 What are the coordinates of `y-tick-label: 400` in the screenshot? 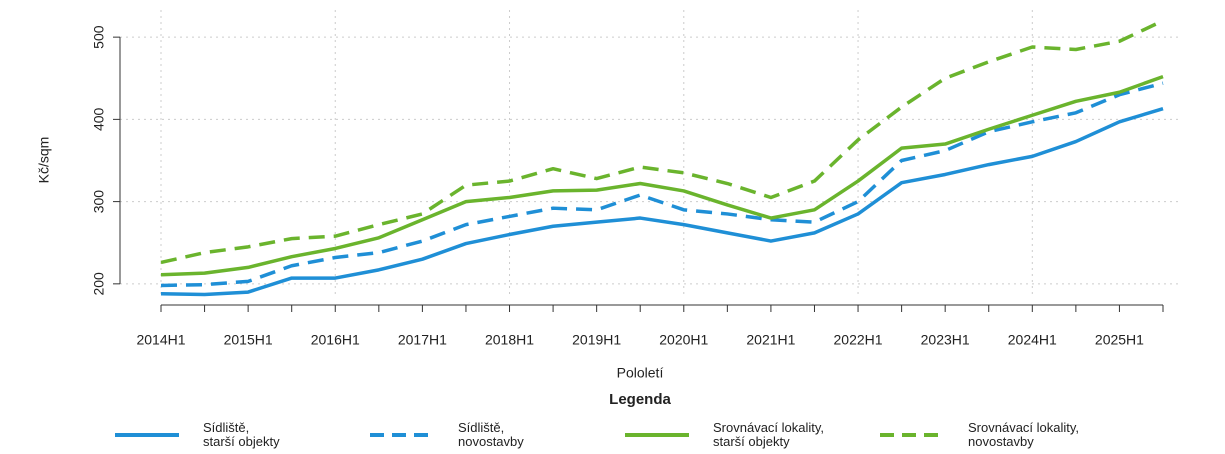 It's located at (99, 119).